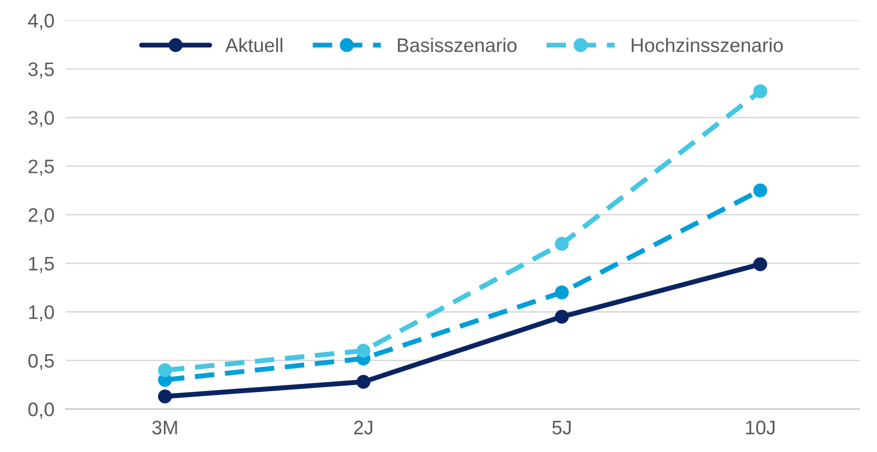 The height and width of the screenshot is (452, 877). Describe the element at coordinates (164, 427) in the screenshot. I see `x-tick-label: 3M` at that location.